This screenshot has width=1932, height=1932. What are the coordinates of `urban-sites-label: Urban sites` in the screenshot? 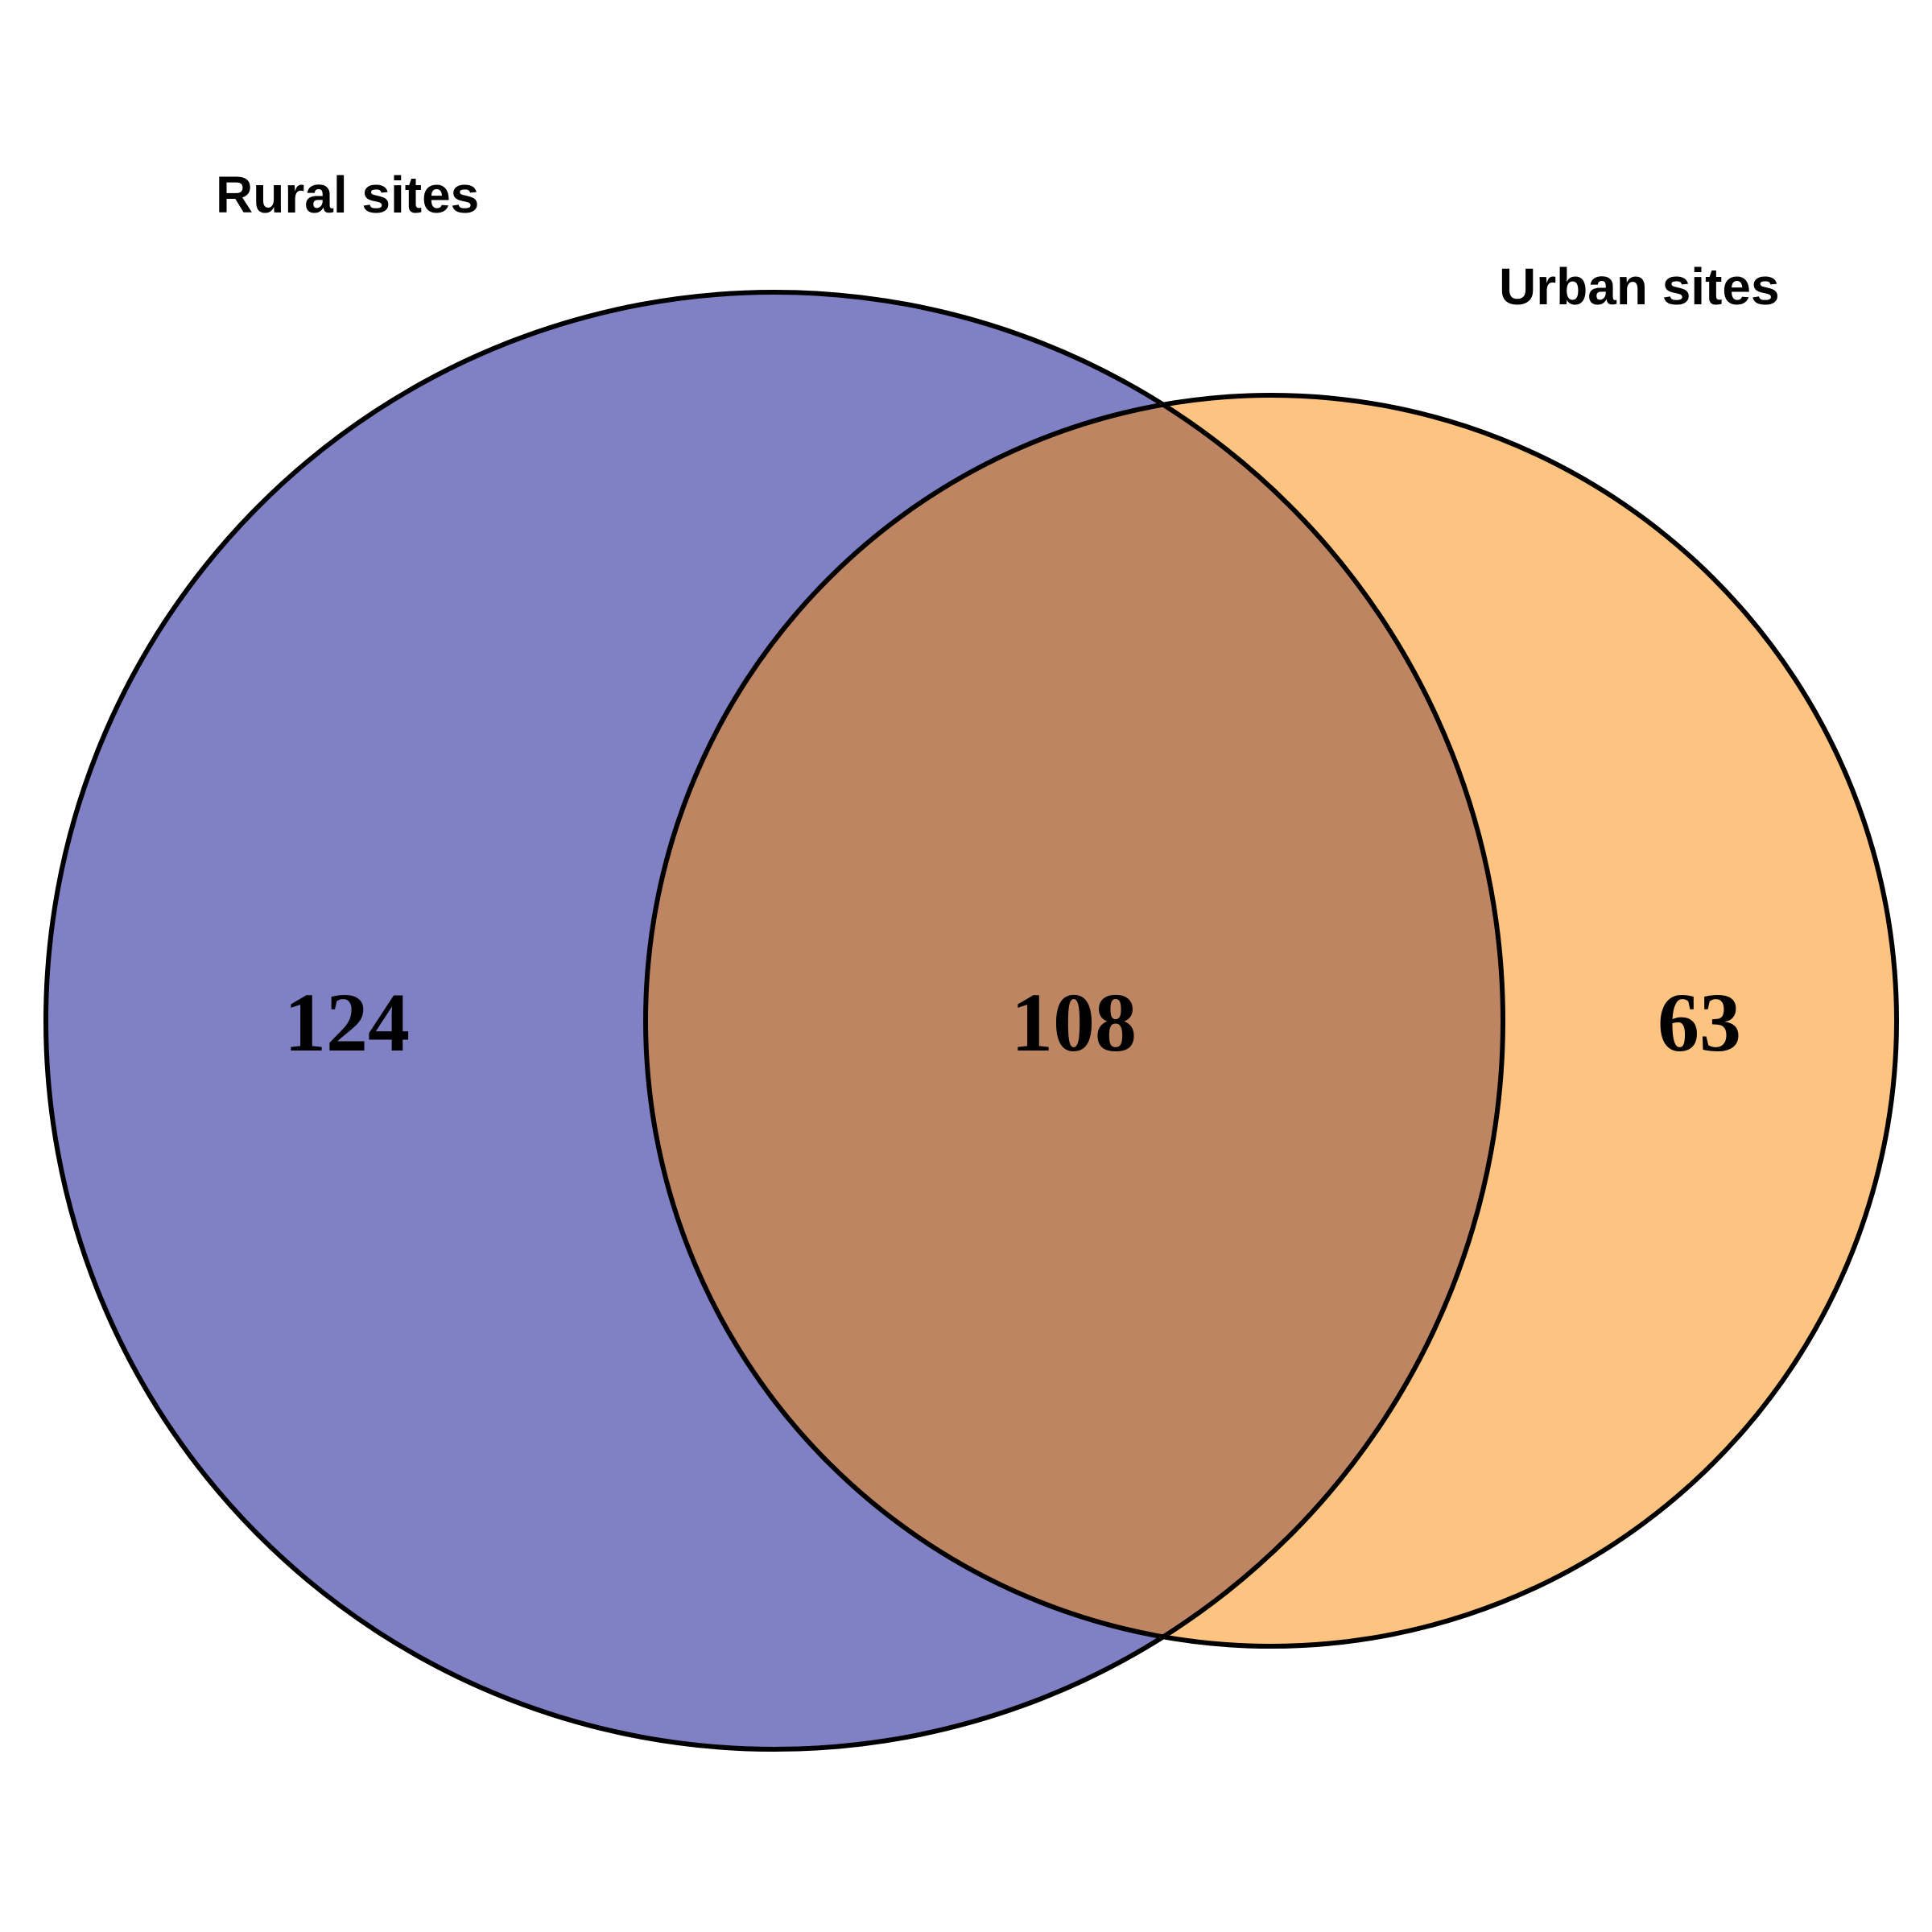 It's located at (1639, 287).